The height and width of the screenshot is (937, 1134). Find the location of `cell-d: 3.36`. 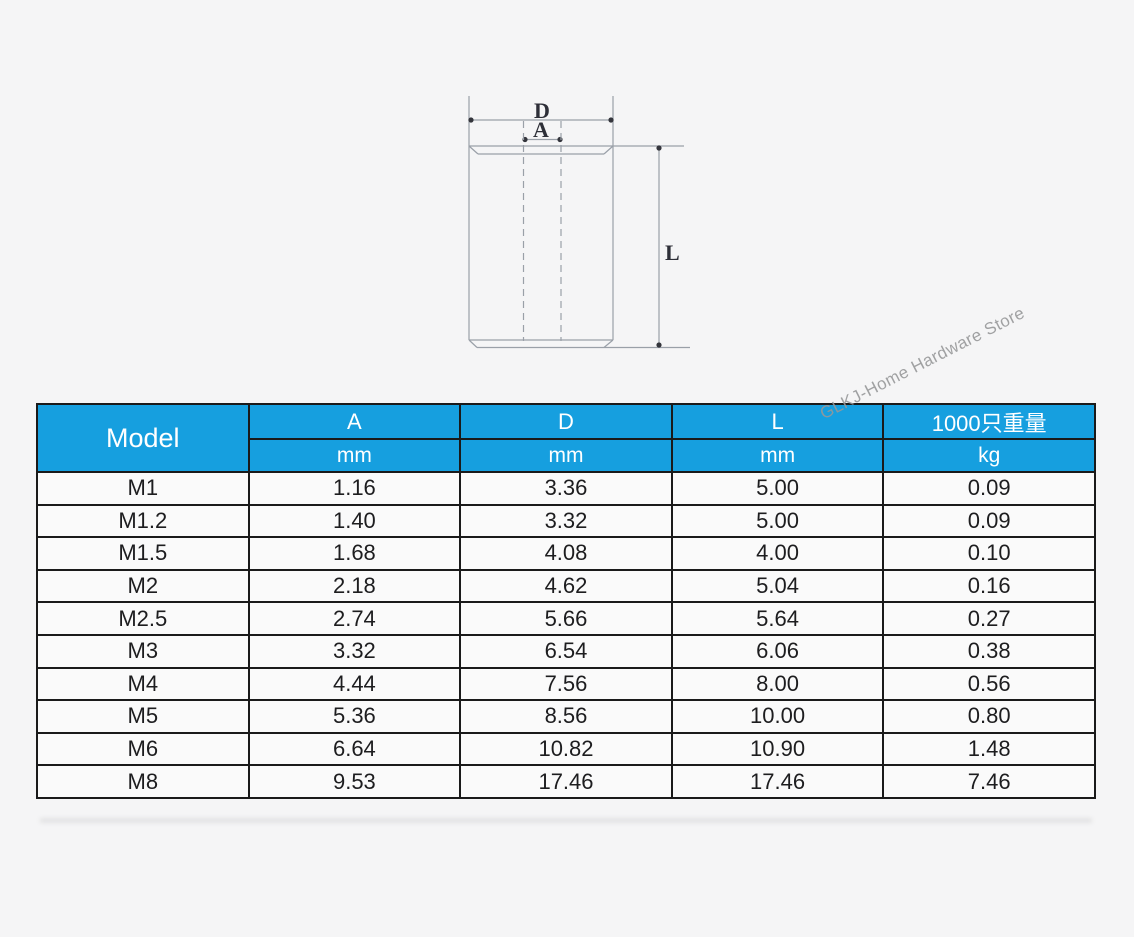

cell-d: 3.36 is located at coordinates (566, 488).